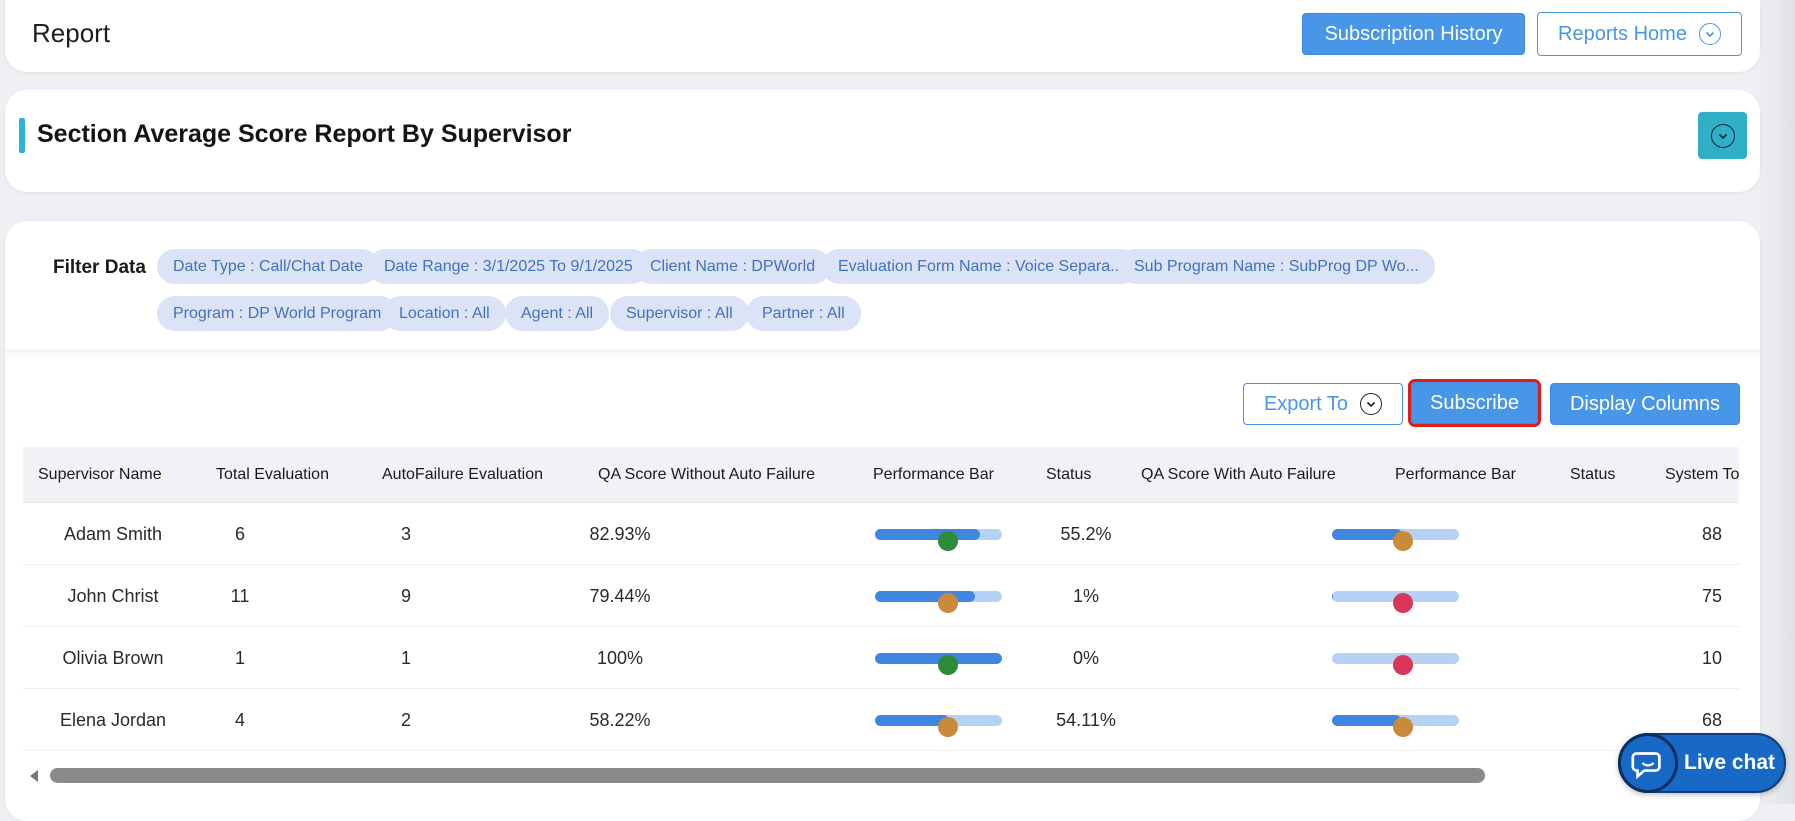 This screenshot has height=821, width=1795. I want to click on export-to-button: Export To, so click(1323, 404).